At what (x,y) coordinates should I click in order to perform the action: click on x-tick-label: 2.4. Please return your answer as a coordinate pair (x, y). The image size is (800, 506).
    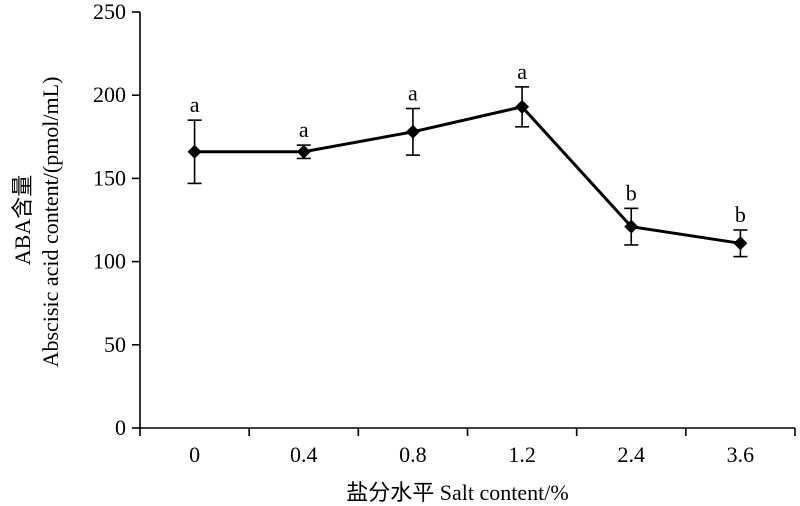
    Looking at the image, I should click on (632, 454).